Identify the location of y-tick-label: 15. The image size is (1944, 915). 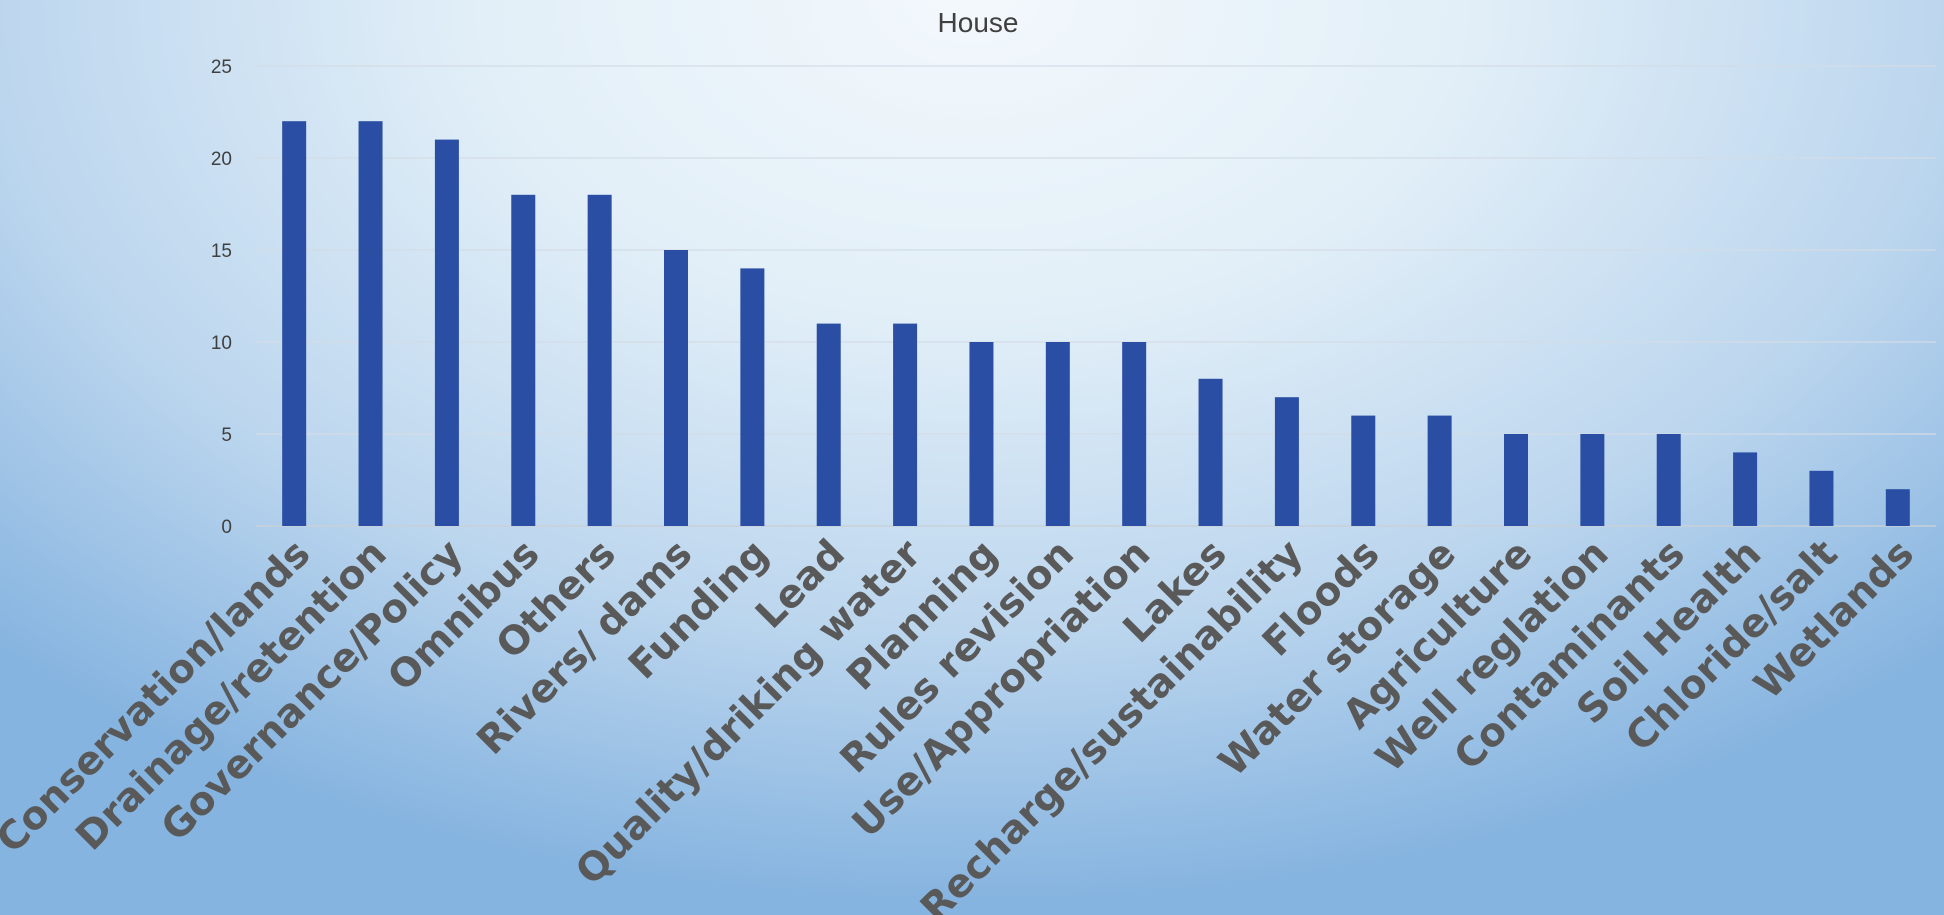
(221, 251).